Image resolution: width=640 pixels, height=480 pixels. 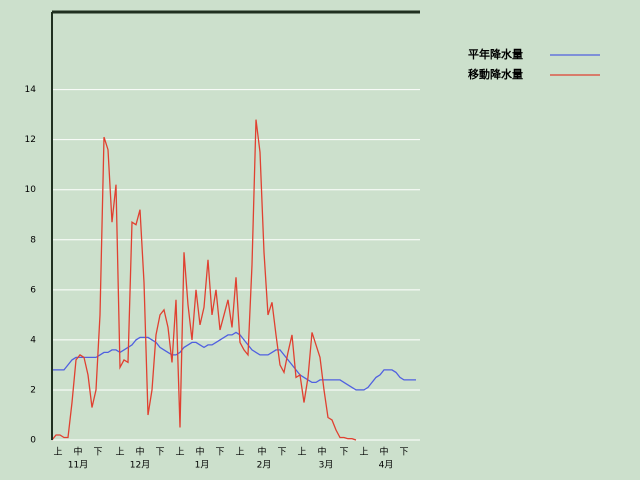 What do you see at coordinates (33, 340) in the screenshot?
I see `y-tick-label: 4` at bounding box center [33, 340].